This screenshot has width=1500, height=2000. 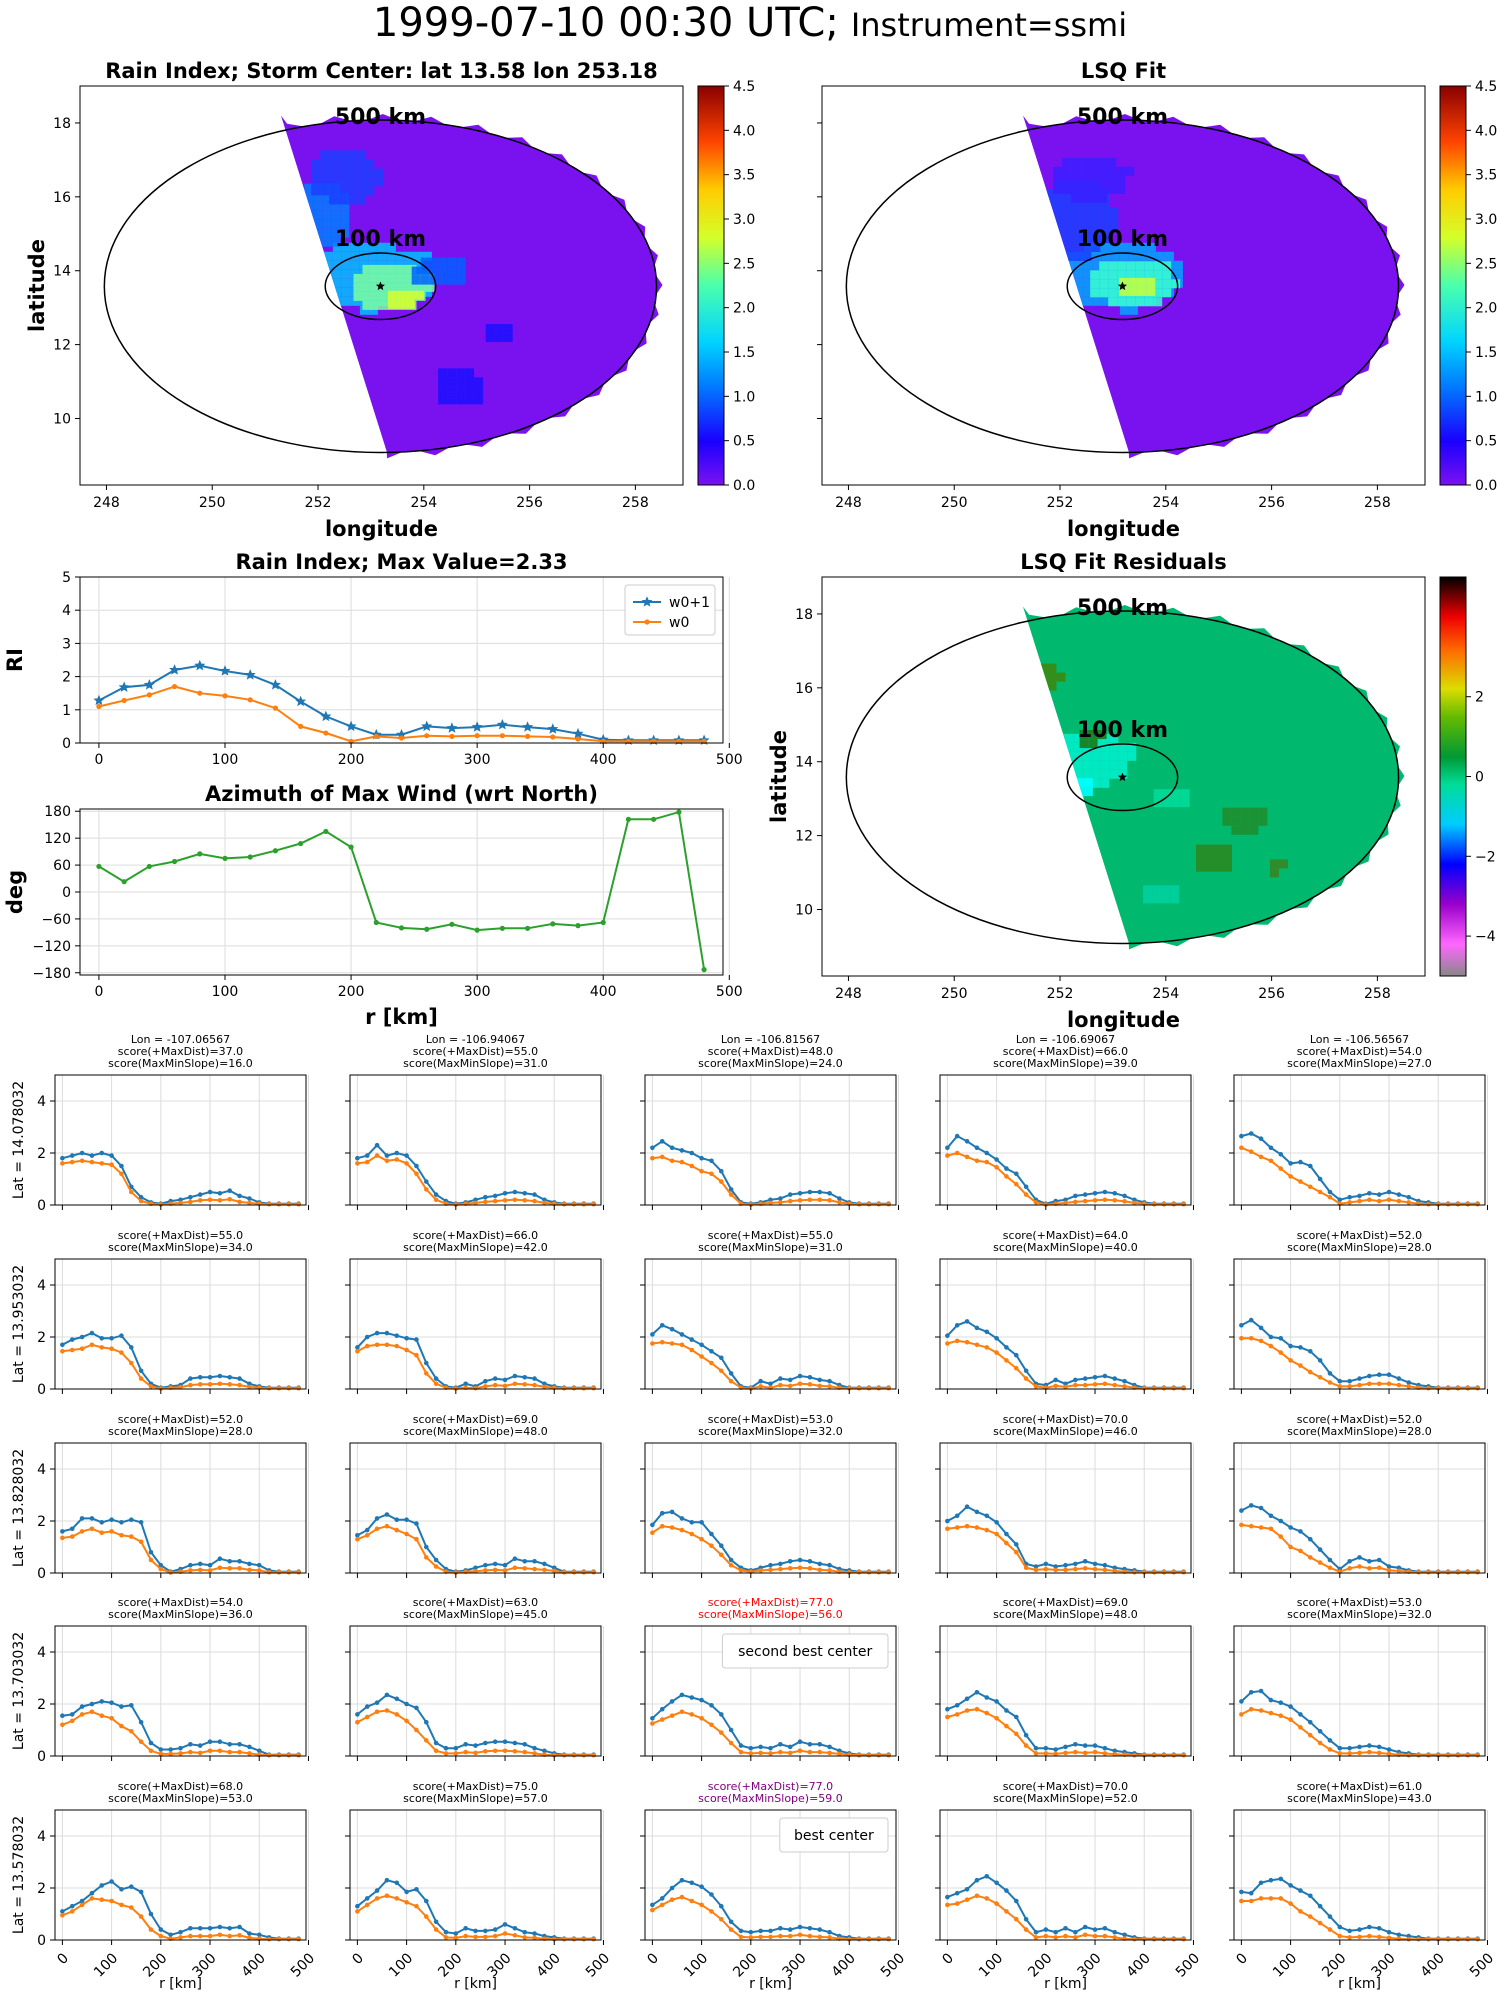 I want to click on panel-score-maxdist: score(+MaxDist)=75.0, so click(x=475, y=1786).